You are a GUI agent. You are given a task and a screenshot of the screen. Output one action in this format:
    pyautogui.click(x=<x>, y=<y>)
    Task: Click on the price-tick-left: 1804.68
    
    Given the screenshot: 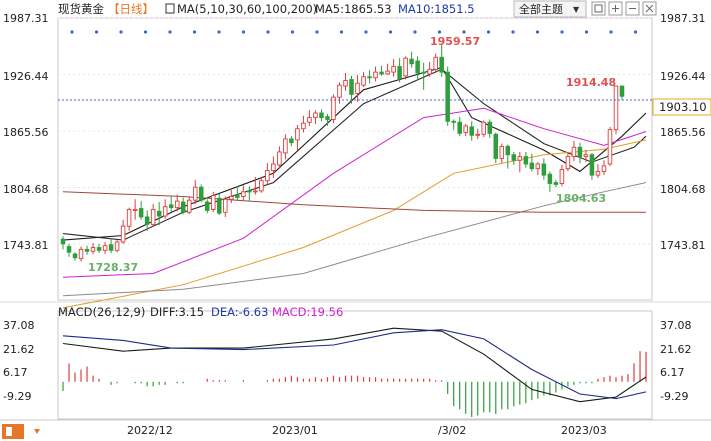 What is the action you would take?
    pyautogui.click(x=26, y=189)
    